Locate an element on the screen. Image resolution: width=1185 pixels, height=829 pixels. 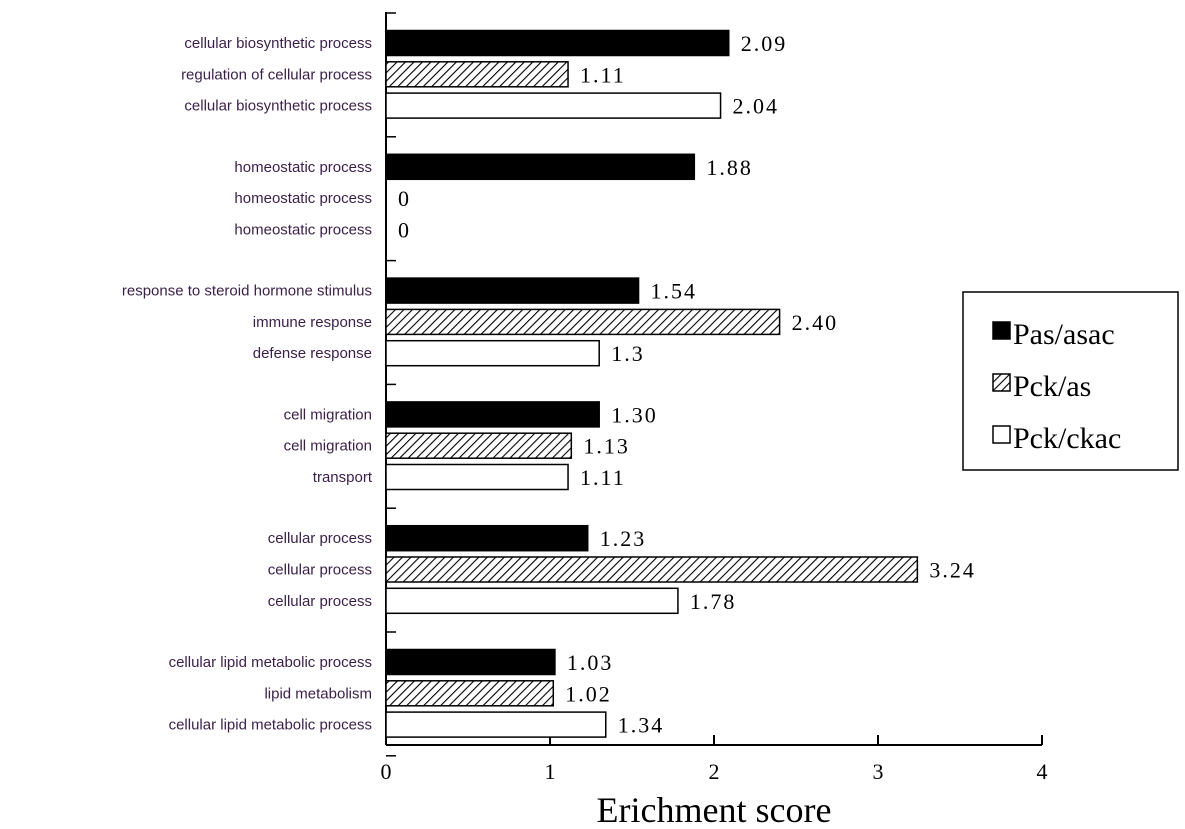
category-label: regulation of cellular process is located at coordinates (276, 74).